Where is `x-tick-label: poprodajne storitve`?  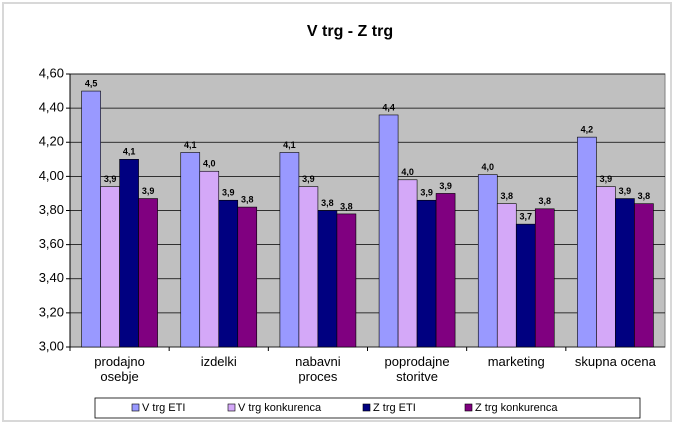
x-tick-label: poprodajne storitve is located at coordinates (417, 369).